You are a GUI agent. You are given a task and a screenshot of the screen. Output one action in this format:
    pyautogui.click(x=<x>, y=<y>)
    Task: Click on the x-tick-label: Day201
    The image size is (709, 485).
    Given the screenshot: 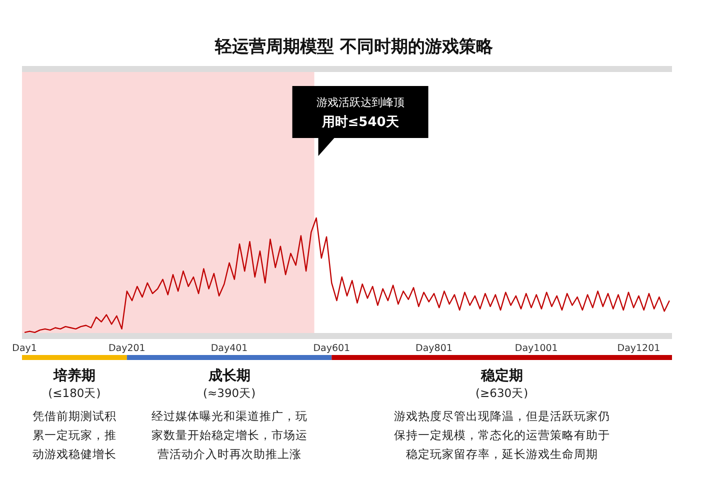 What is the action you would take?
    pyautogui.click(x=127, y=348)
    